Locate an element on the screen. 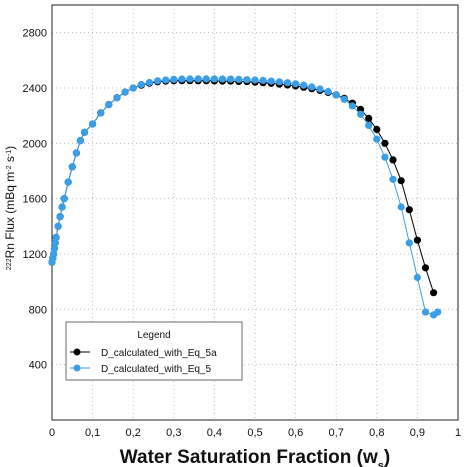 The width and height of the screenshot is (474, 467). legend-entry-eq5a: D_calculated_with_Eq_5a is located at coordinates (143, 353).